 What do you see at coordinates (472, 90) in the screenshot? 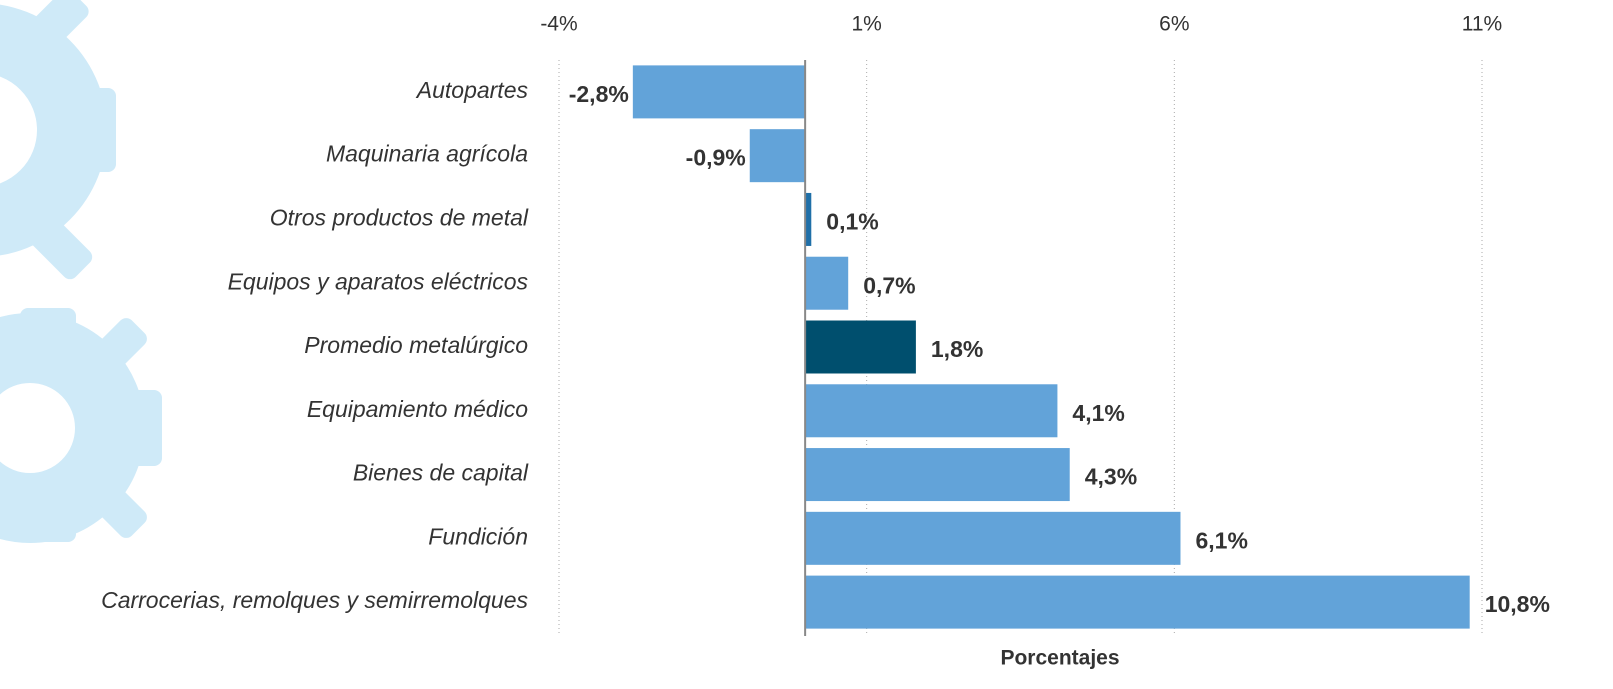
I see `y-tick-label: Autopartes` at bounding box center [472, 90].